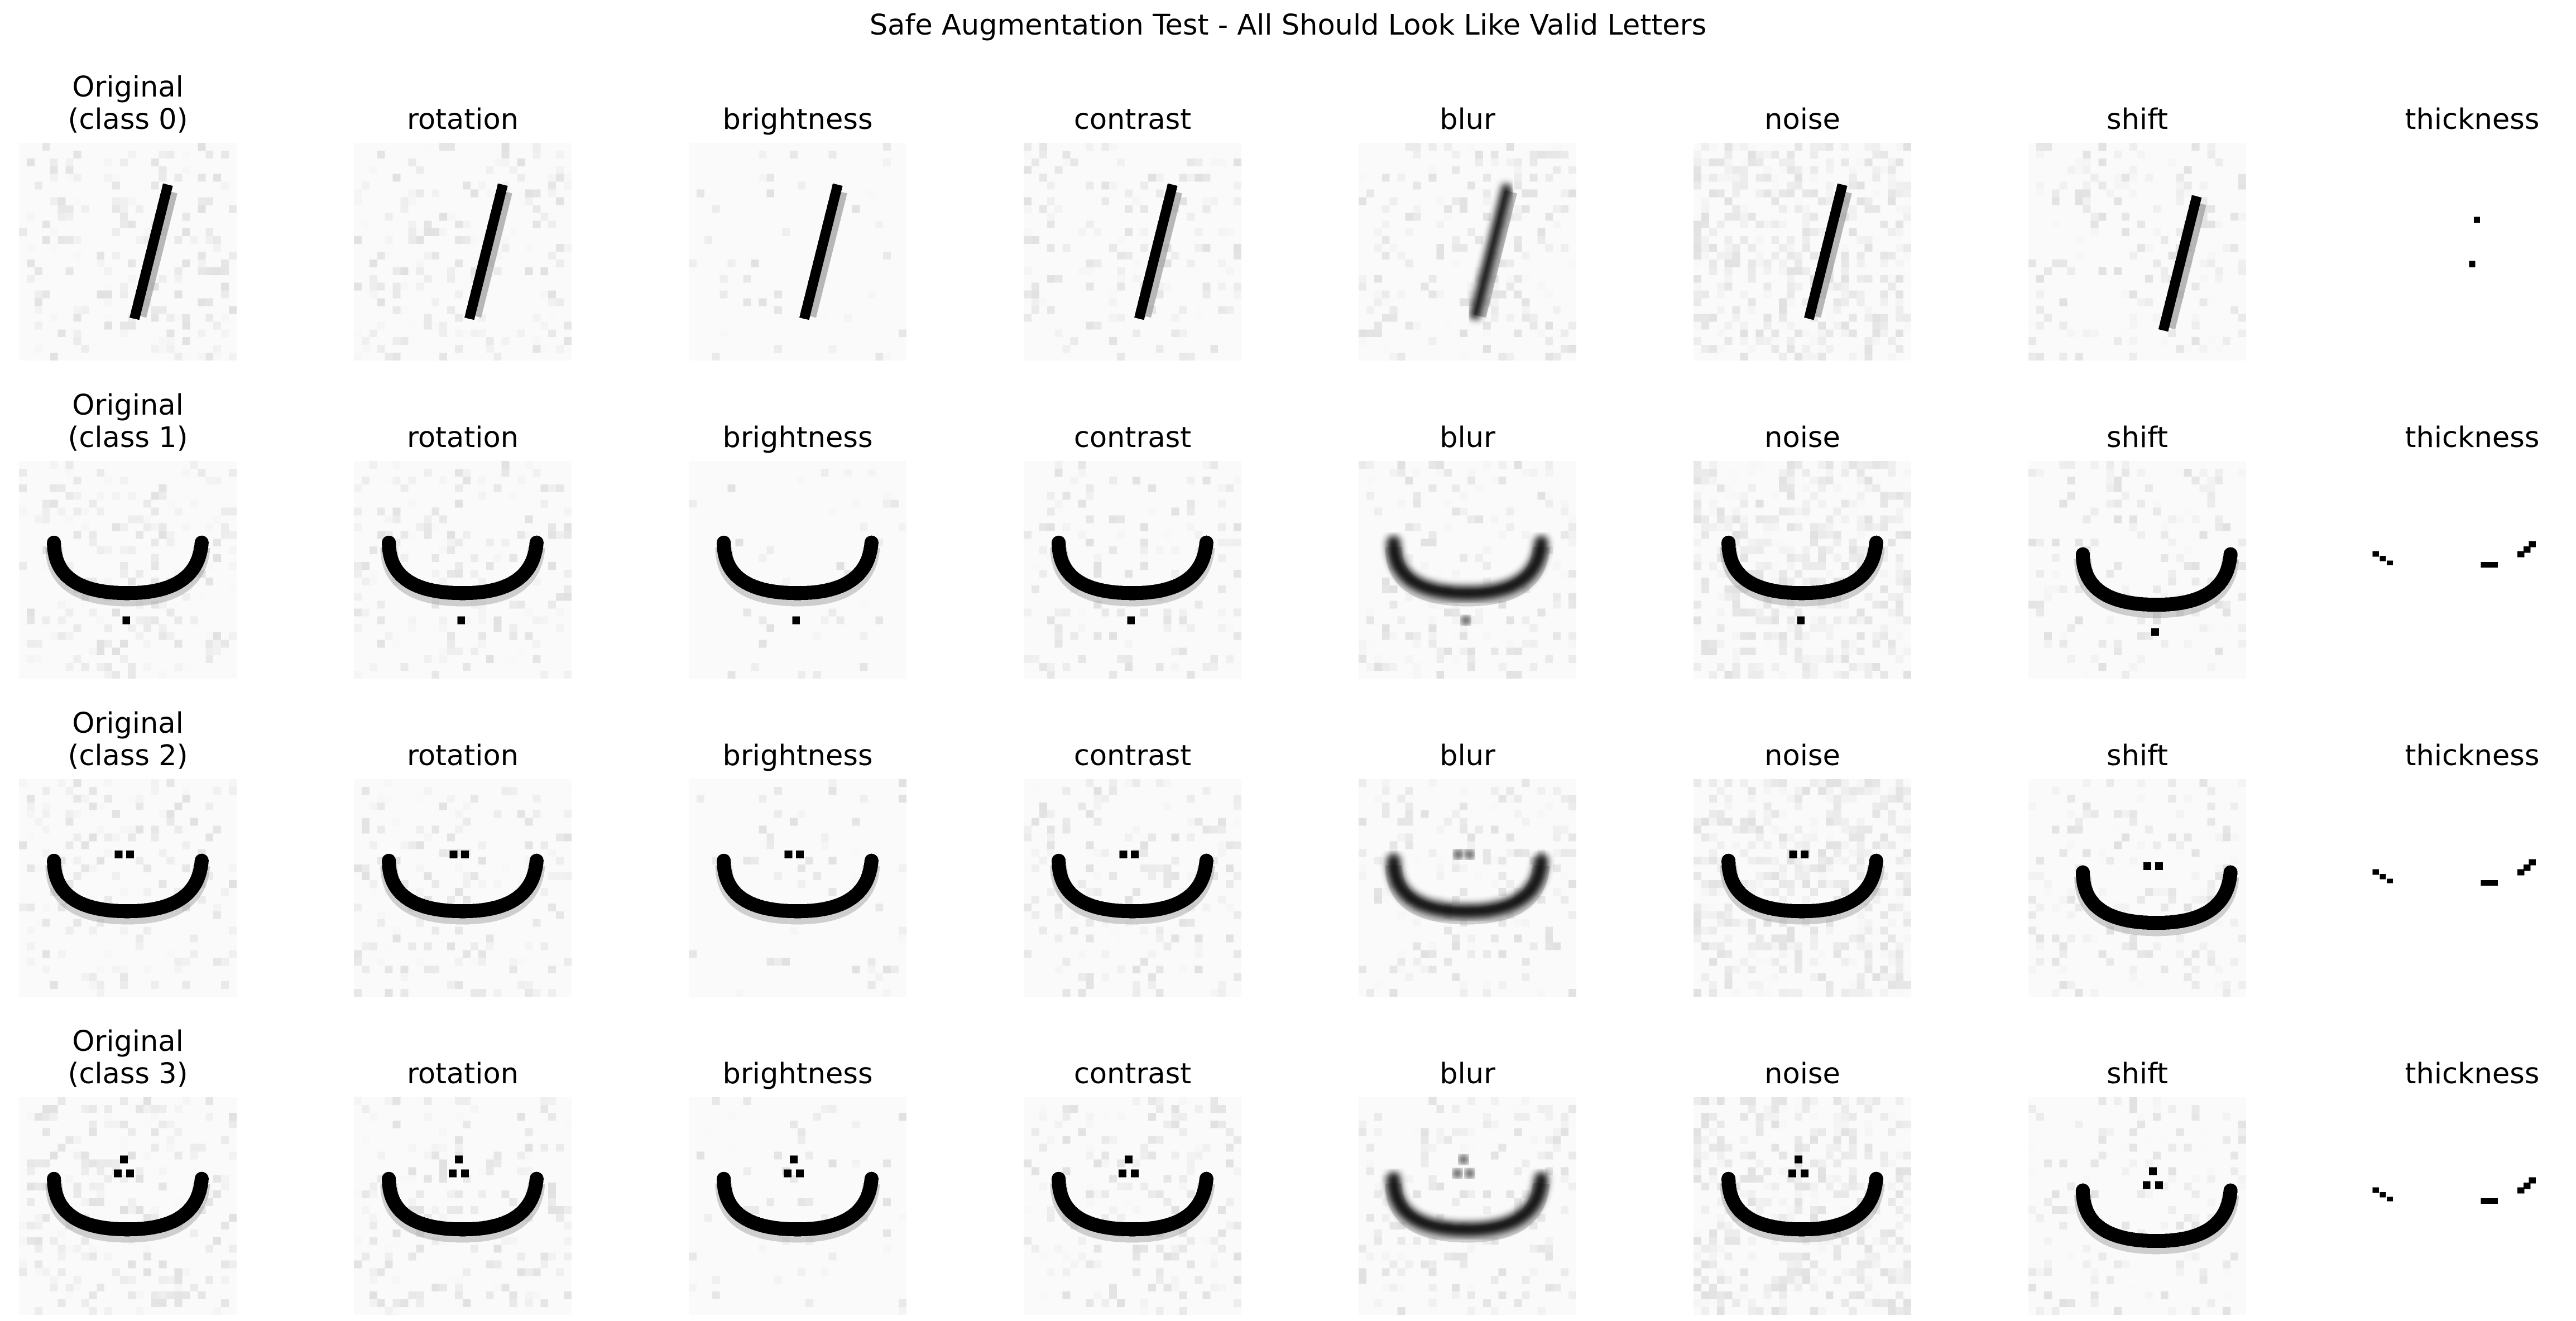  I want to click on row-title-line2: (class 1), so click(128, 438).